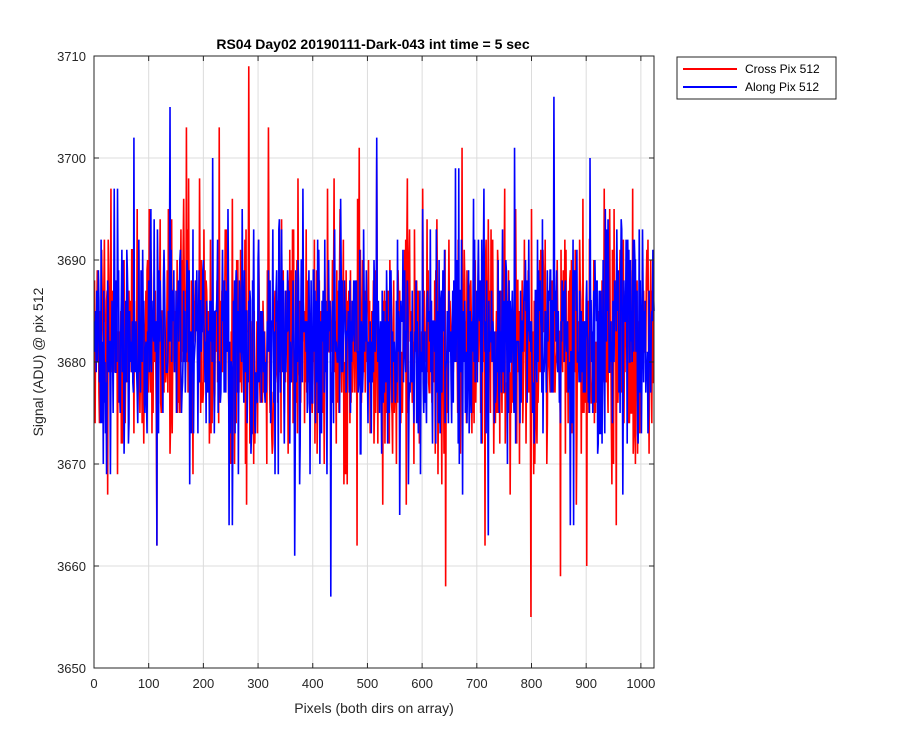  I want to click on legend-label-along: Along Pix 512, so click(782, 87).